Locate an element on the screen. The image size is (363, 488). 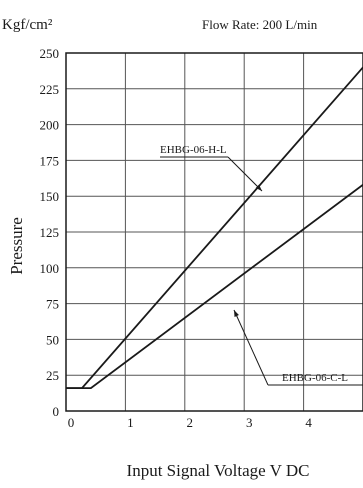
y-tick-label: 200 is located at coordinates (50, 125).